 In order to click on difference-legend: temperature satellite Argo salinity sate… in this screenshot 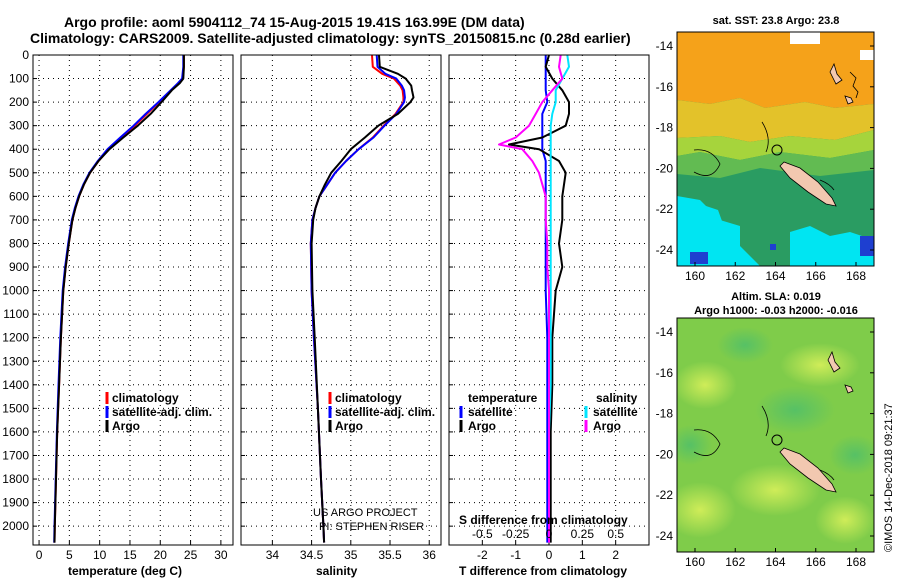, I will do `click(548, 412)`.